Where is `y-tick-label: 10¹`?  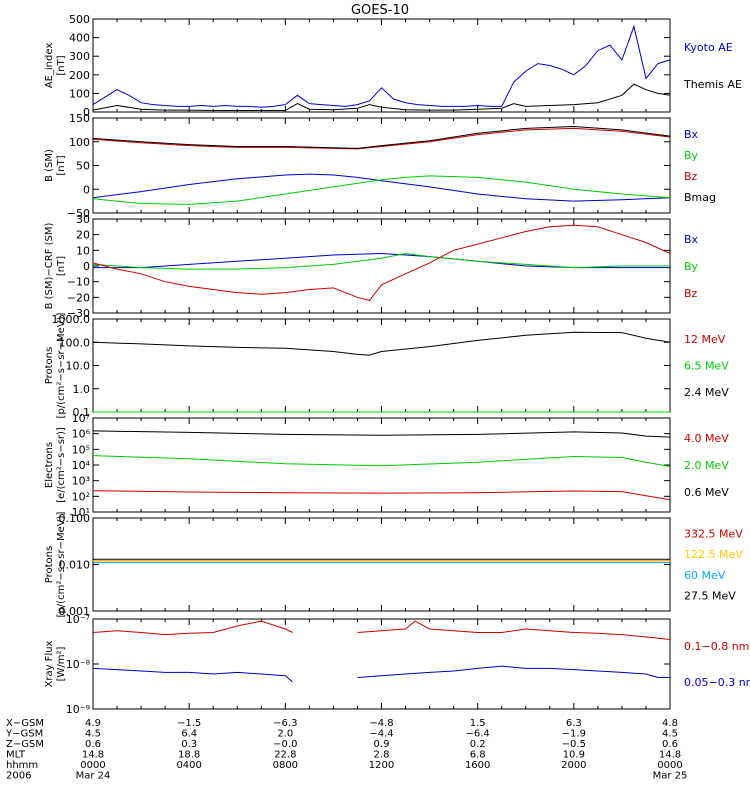 y-tick-label: 10¹ is located at coordinates (81, 512).